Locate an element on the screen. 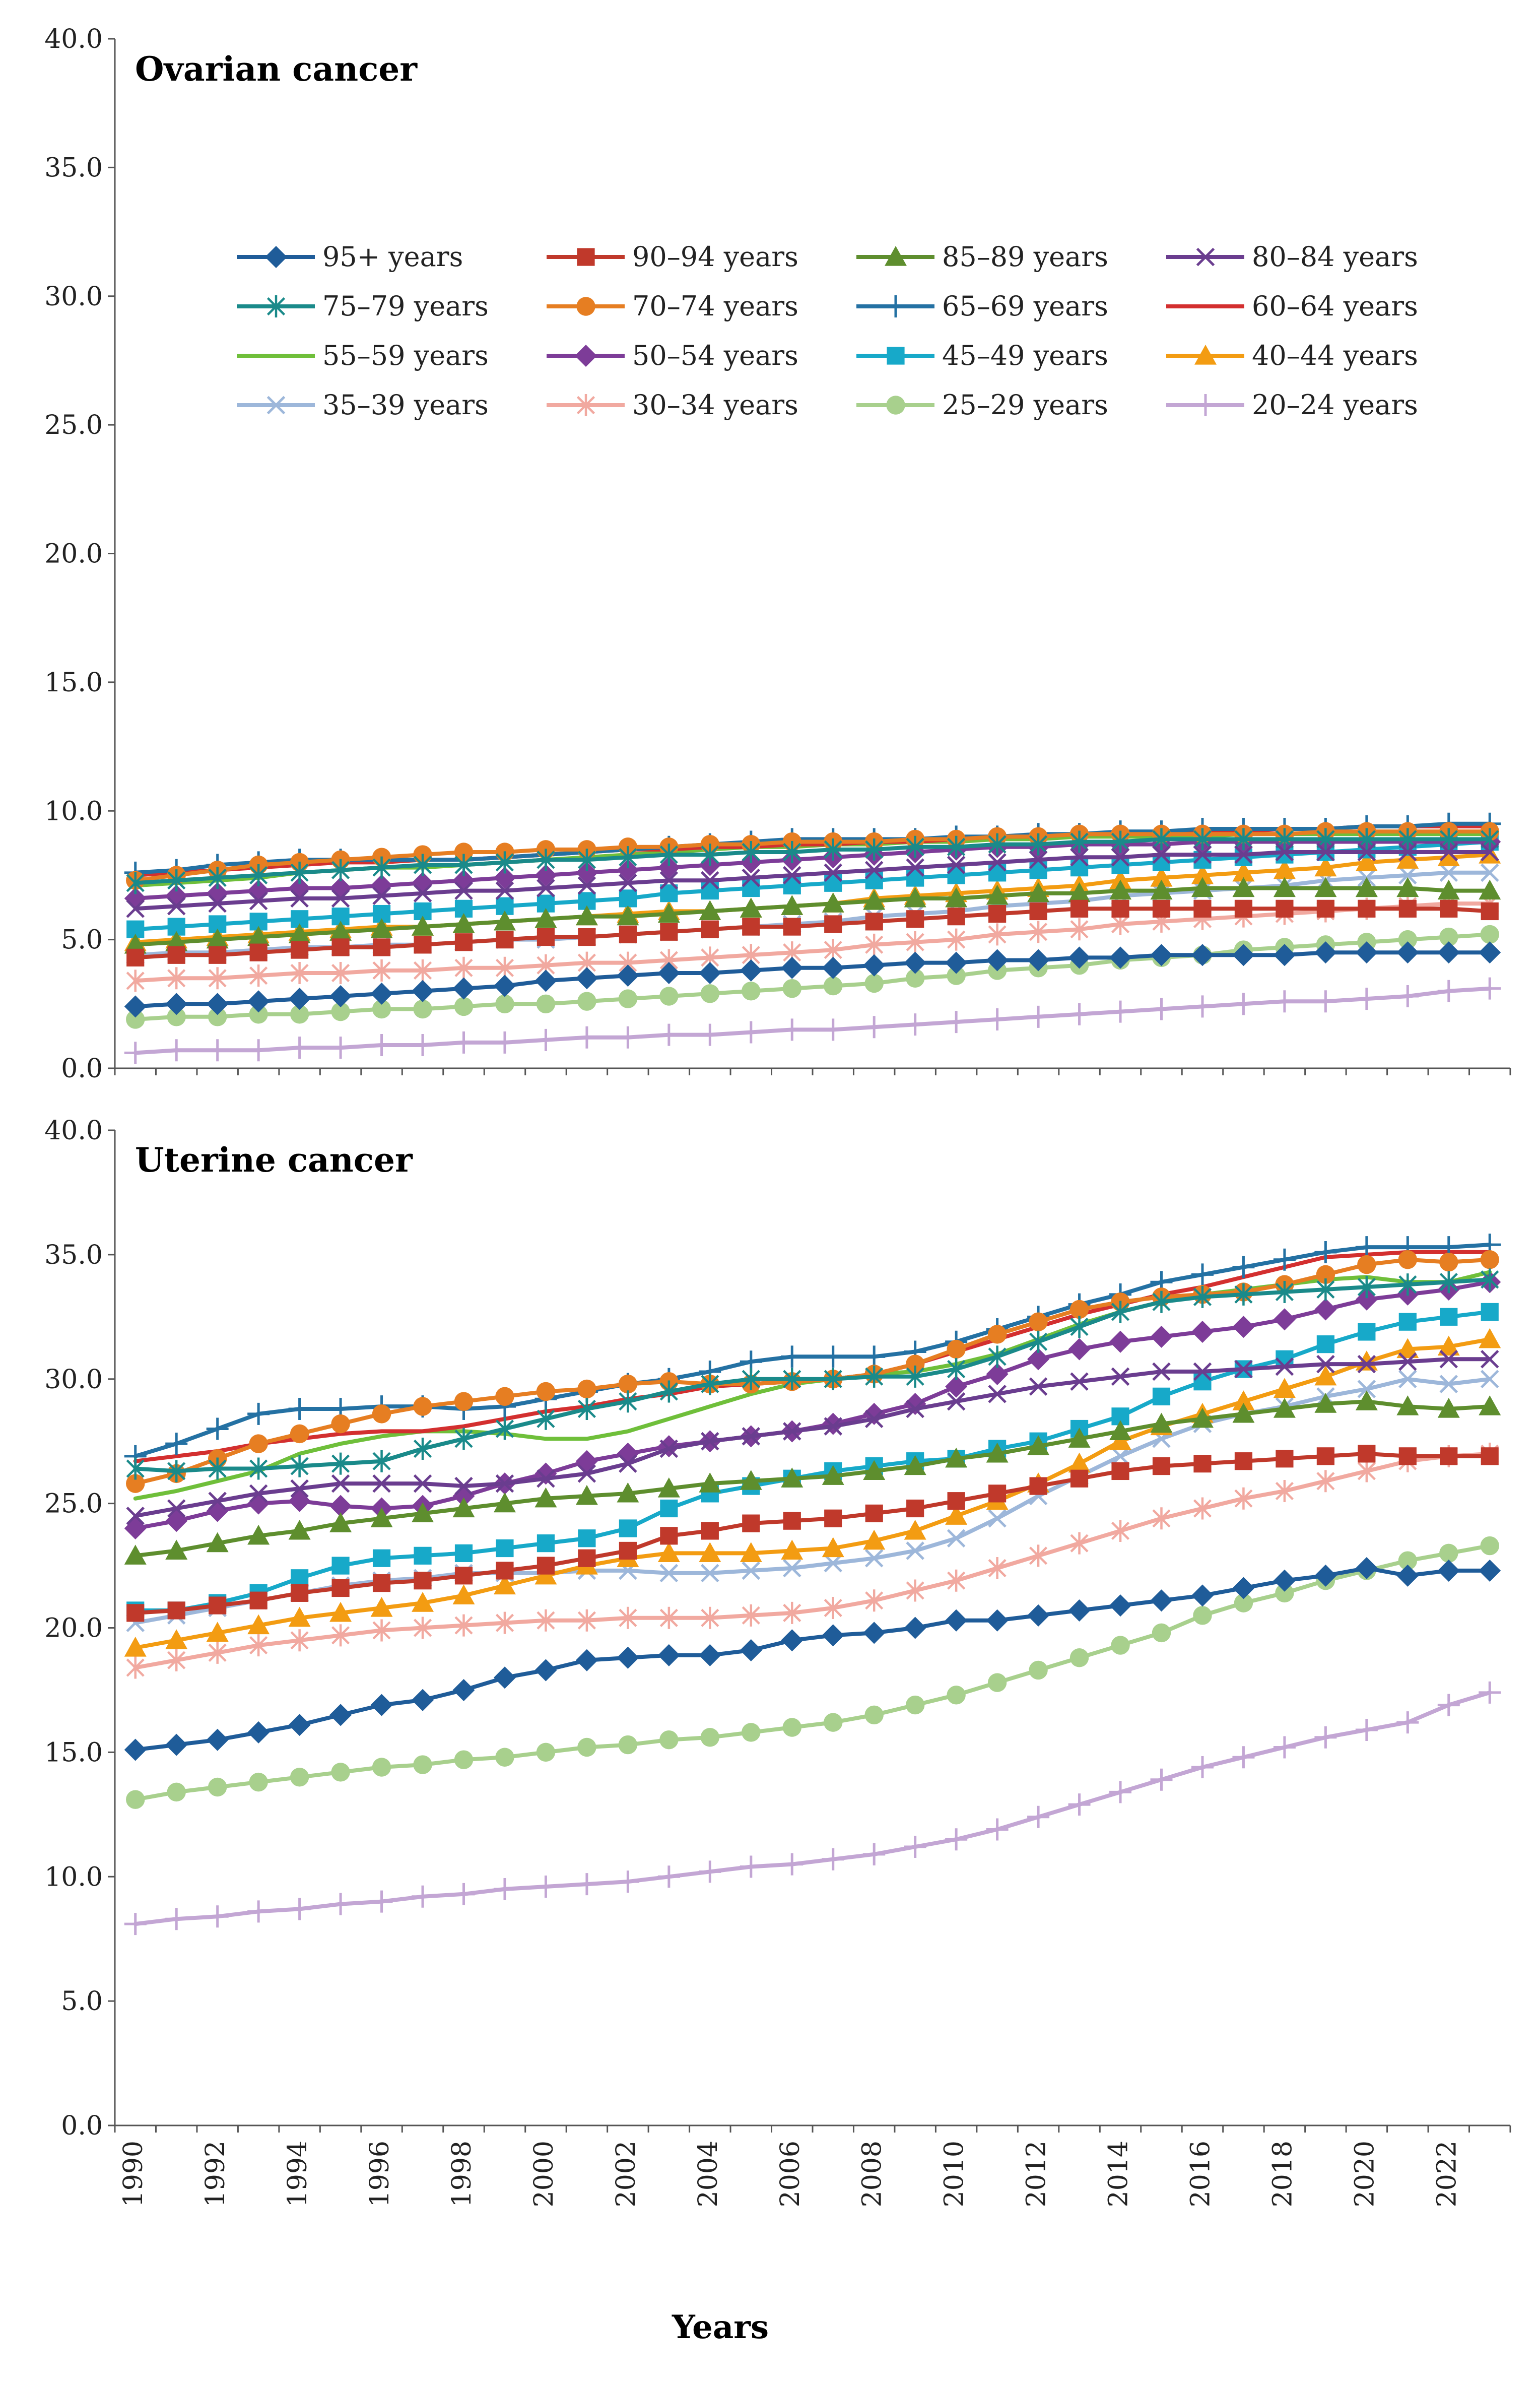 The height and width of the screenshot is (2388, 1540). uterine-x-tick-label: 2012 is located at coordinates (1037, 2174).